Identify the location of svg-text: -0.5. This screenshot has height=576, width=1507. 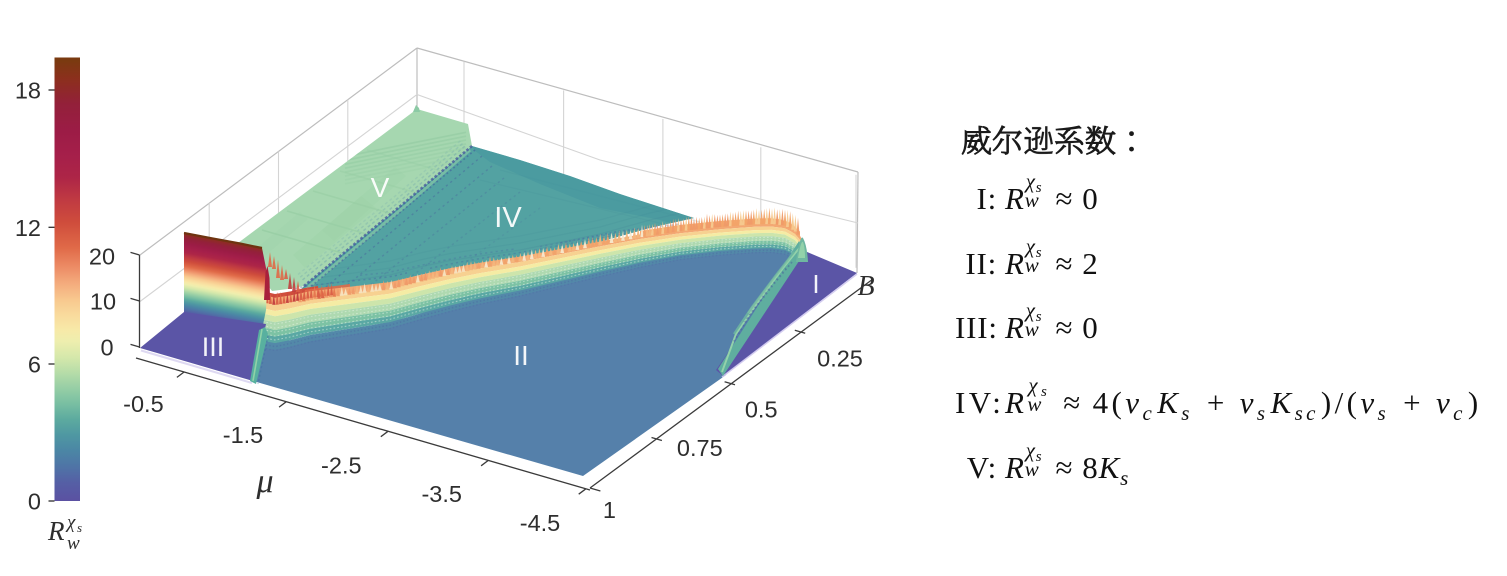
(143, 404).